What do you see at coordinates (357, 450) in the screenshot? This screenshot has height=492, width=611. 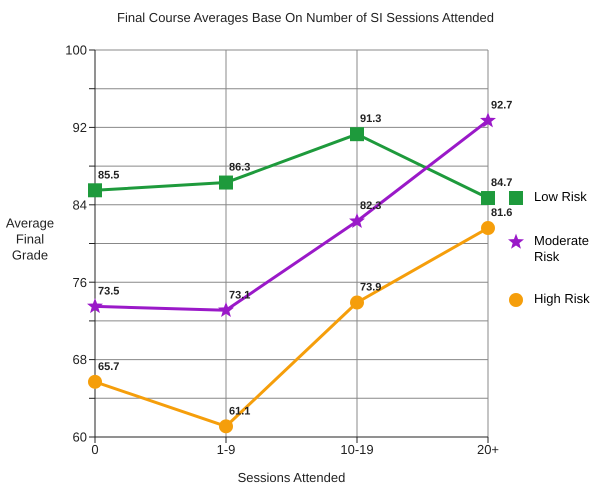 I see `x-tick-label: 10-19` at bounding box center [357, 450].